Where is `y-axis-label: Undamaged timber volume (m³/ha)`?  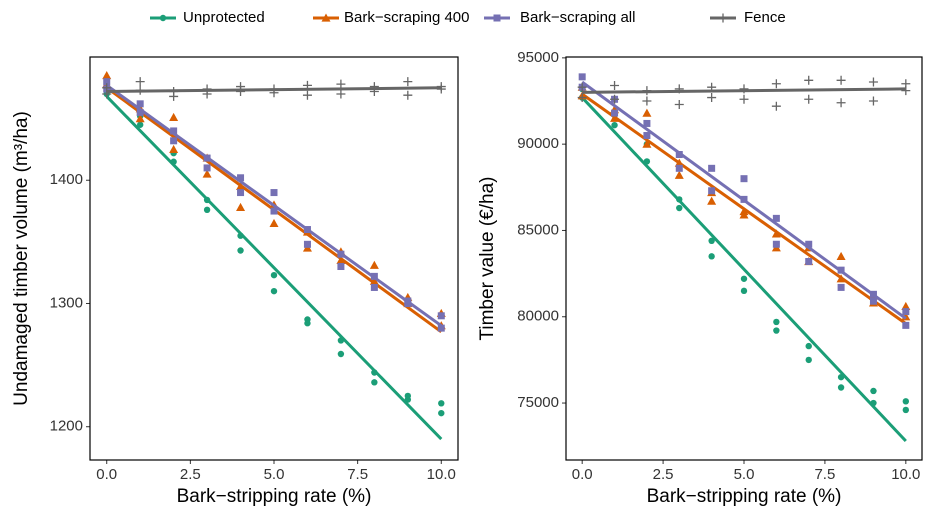
y-axis-label: Undamaged timber volume (m³/ha) is located at coordinates (21, 258).